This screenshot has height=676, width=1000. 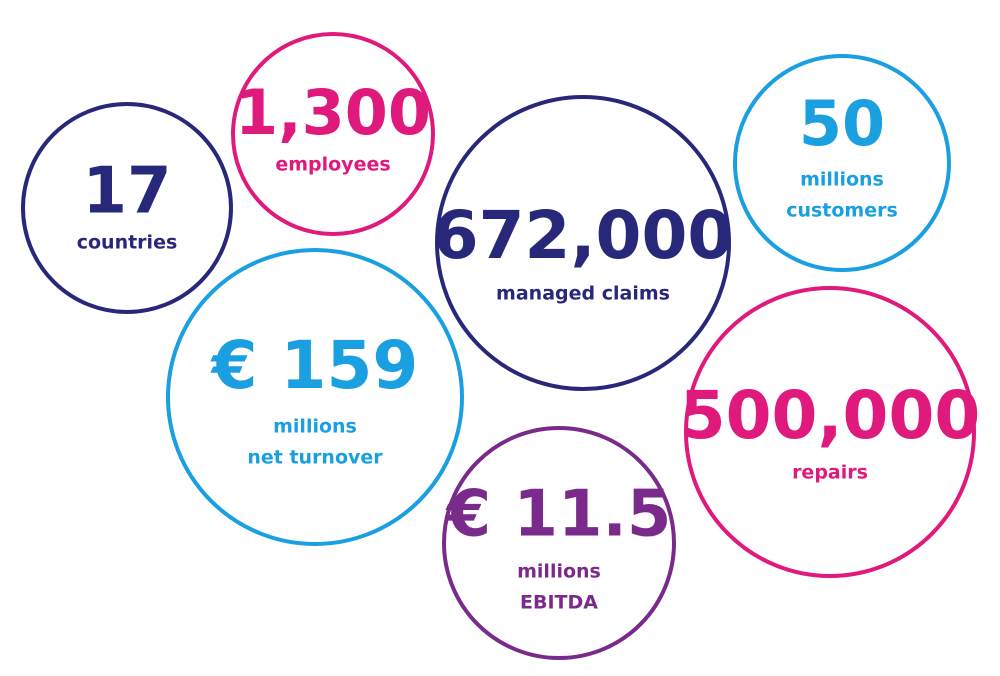 I want to click on stat-bubble: 672,000 managed claims, so click(x=583, y=243).